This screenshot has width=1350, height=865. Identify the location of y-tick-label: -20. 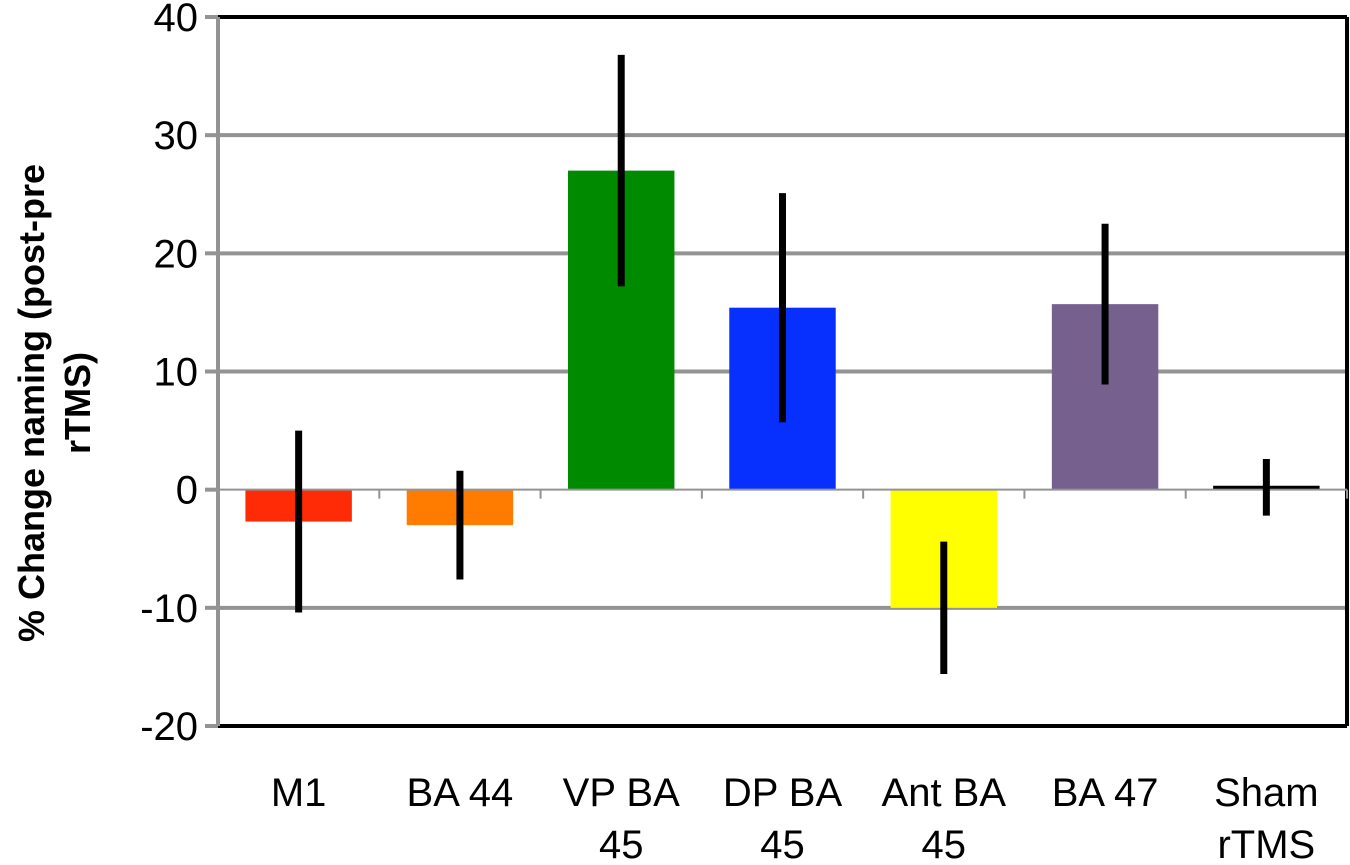
(169, 727).